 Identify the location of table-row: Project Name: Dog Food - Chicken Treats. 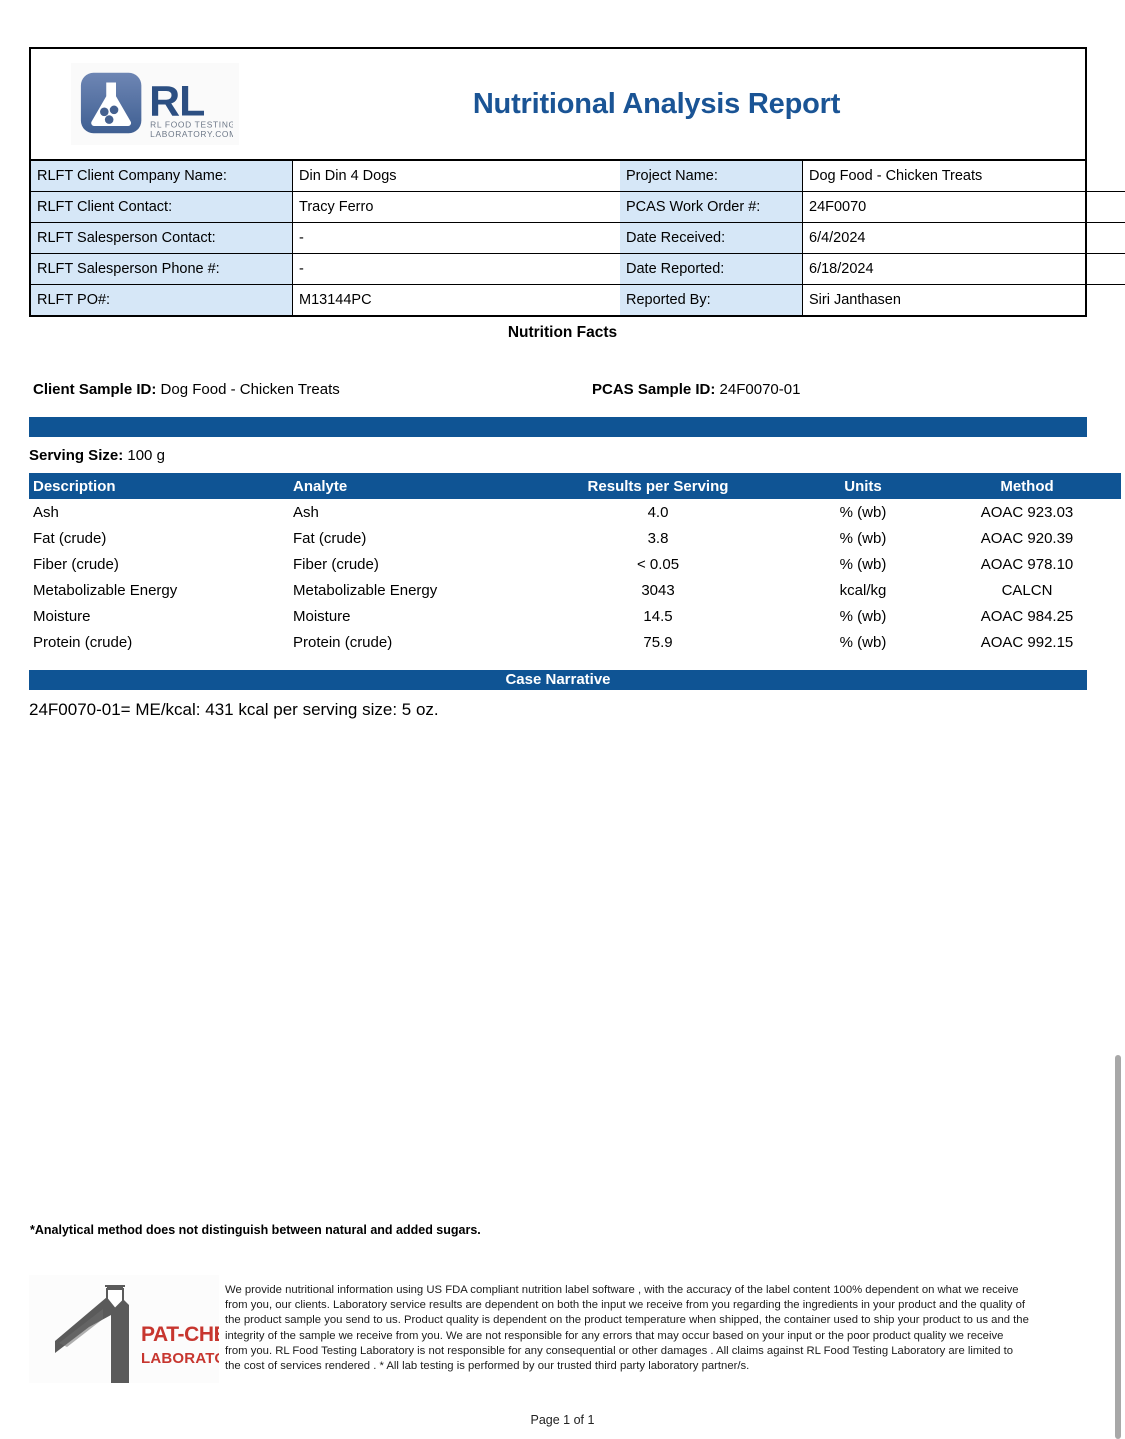
(872, 176).